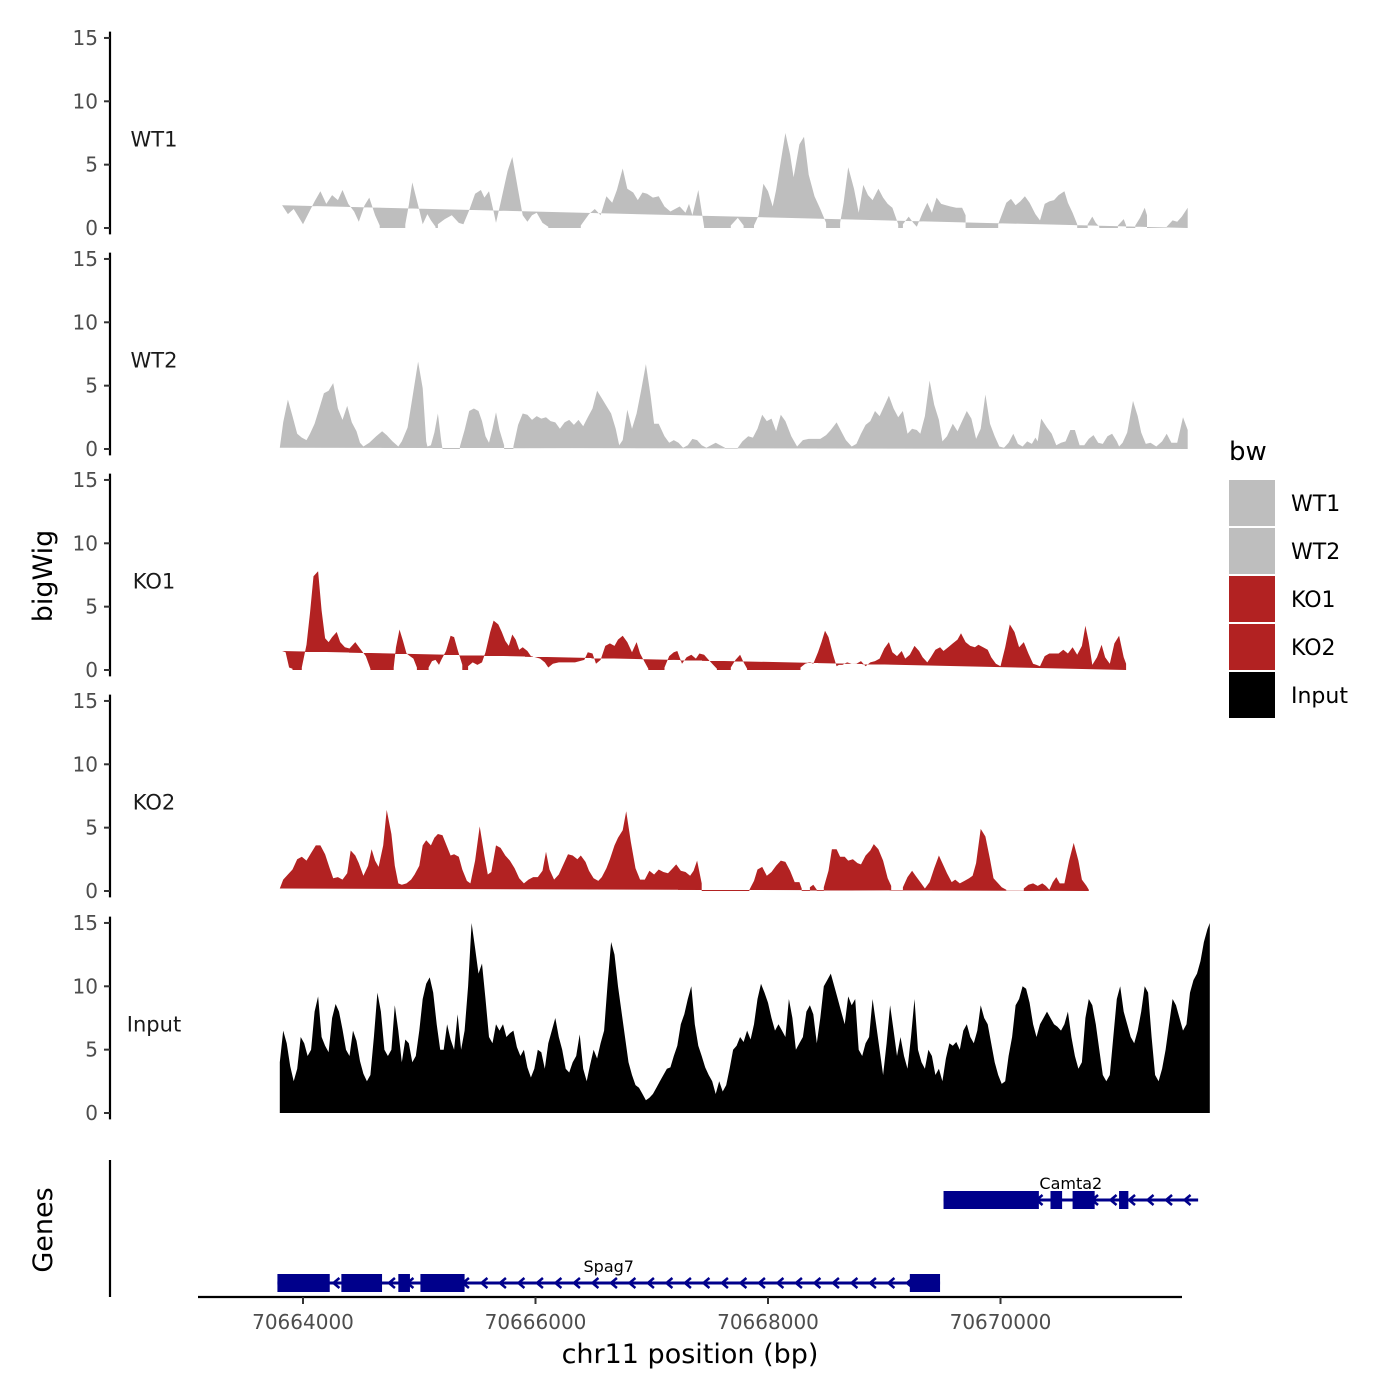 Image resolution: width=1400 pixels, height=1400 pixels. I want to click on gene-camta2: Camta2, so click(1071, 1191).